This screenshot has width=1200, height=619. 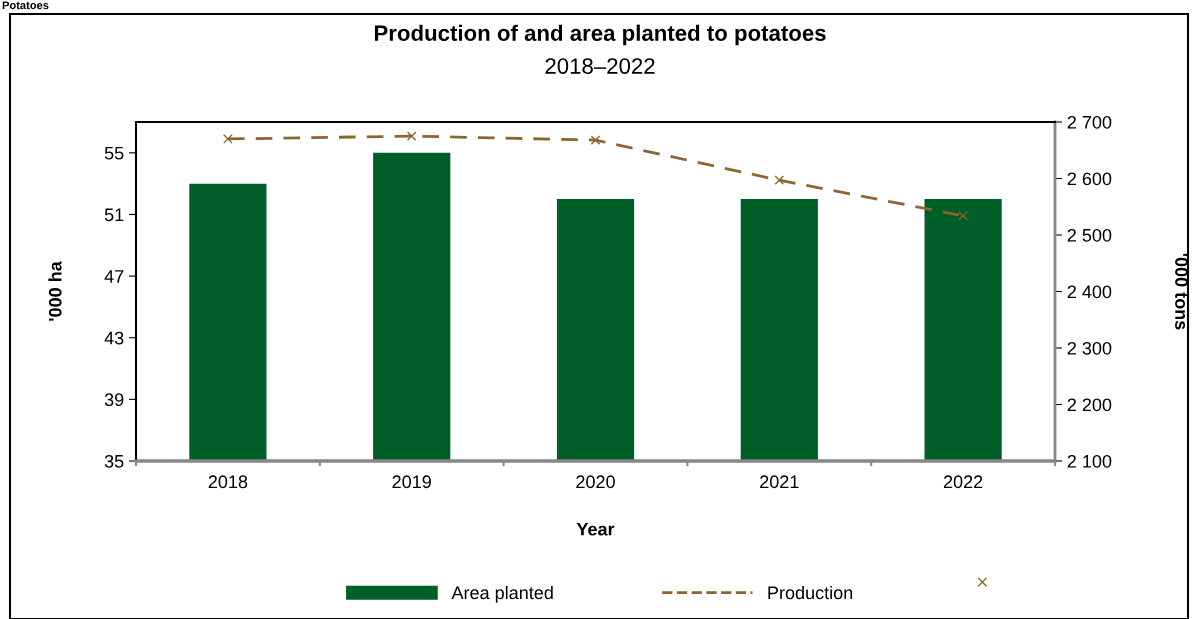 What do you see at coordinates (1089, 405) in the screenshot?
I see `y2-tick-label: 2 200` at bounding box center [1089, 405].